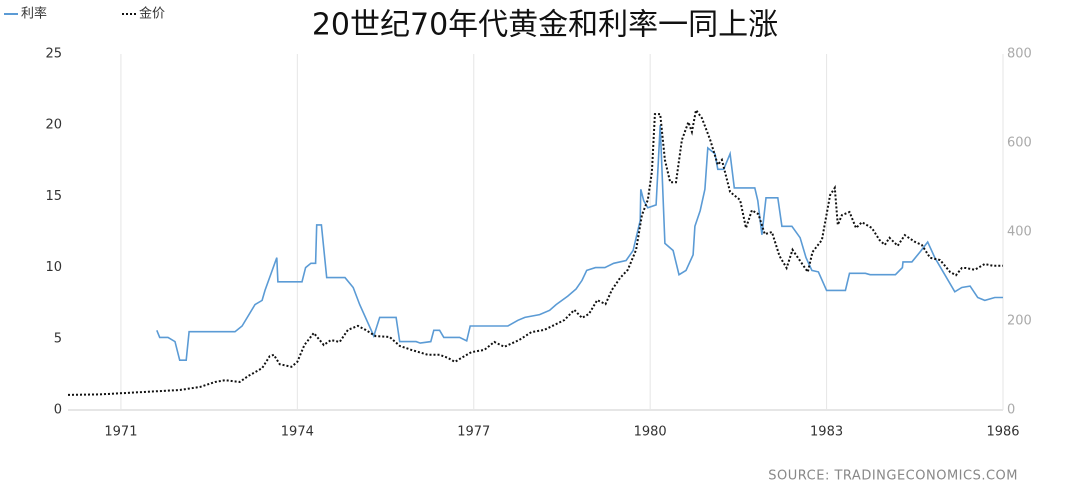 The image size is (1078, 496). What do you see at coordinates (1002, 432) in the screenshot?
I see `x-tick-label: 1986` at bounding box center [1002, 432].